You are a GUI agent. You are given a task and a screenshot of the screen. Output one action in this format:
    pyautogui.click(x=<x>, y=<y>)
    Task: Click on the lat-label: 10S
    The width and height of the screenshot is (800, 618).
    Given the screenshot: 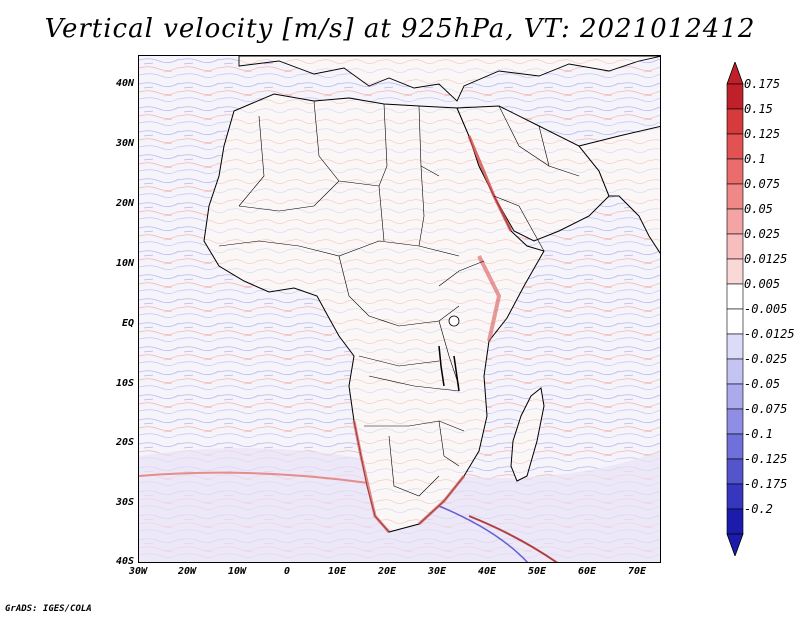 What is the action you would take?
    pyautogui.click(x=124, y=383)
    